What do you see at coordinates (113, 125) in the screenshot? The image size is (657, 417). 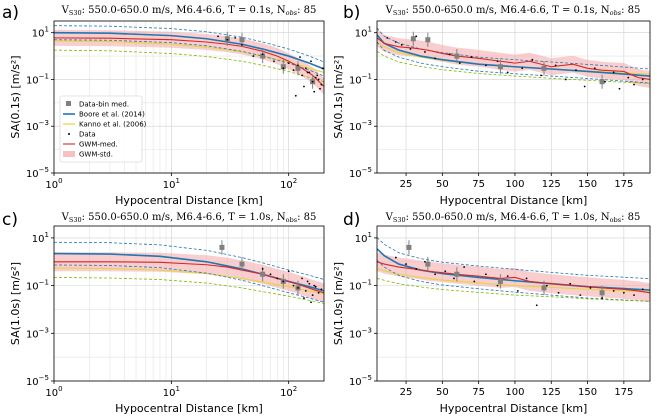 I see `legend-label-kanno-et-al-2006: Kanno et al. (2006)` at bounding box center [113, 125].